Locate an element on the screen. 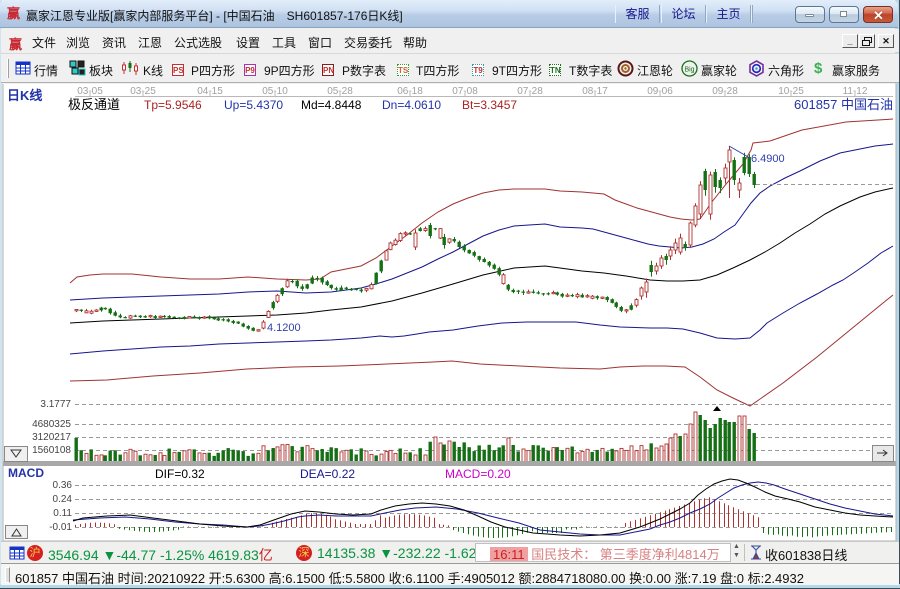  svg-text: MACD=0.20 is located at coordinates (478, 474).